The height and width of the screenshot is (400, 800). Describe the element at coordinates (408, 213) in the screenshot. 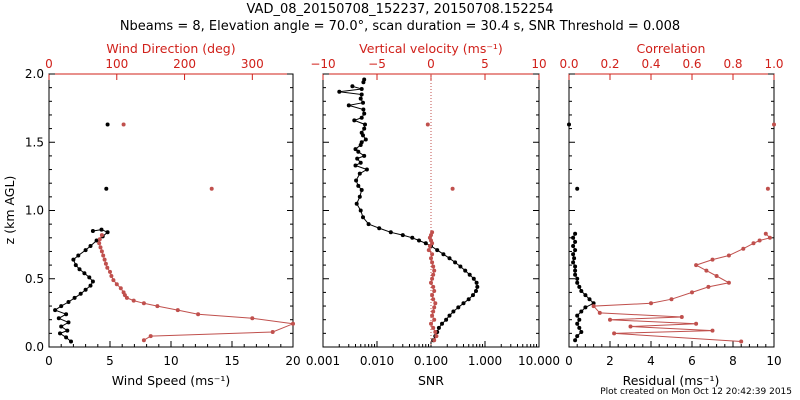

I see `snr-series-black-line` at that location.